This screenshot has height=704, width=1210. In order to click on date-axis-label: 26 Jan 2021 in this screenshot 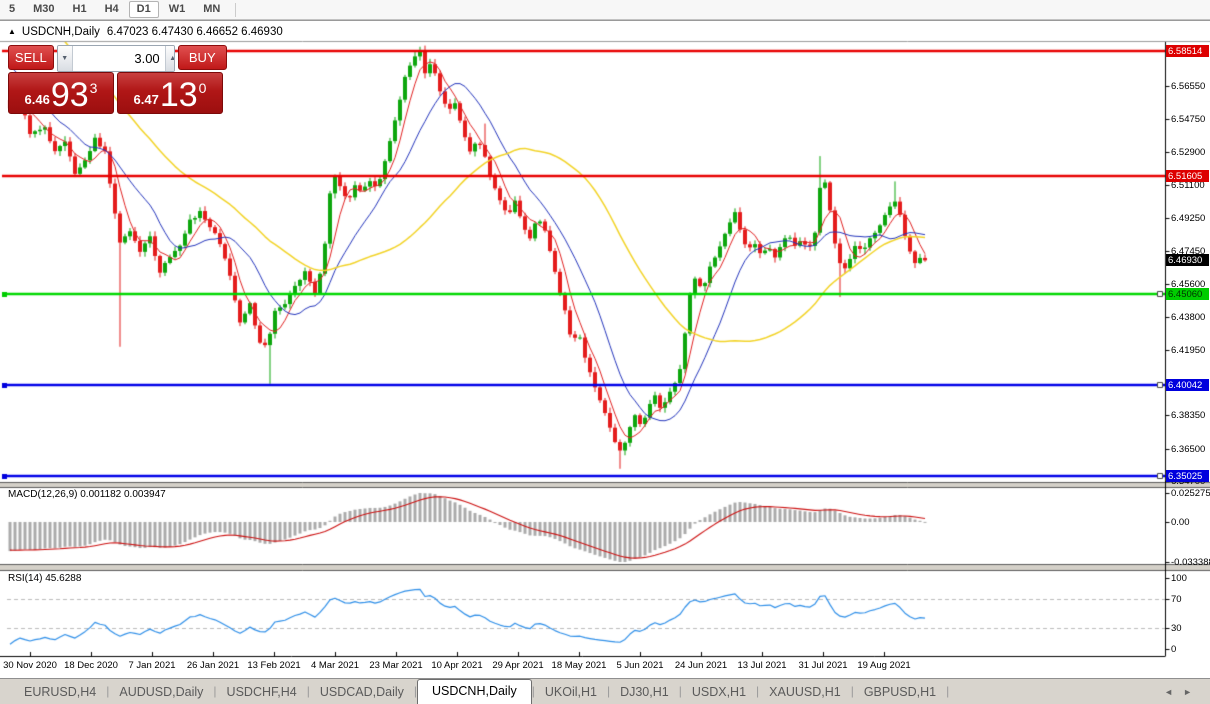, I will do `click(213, 665)`.